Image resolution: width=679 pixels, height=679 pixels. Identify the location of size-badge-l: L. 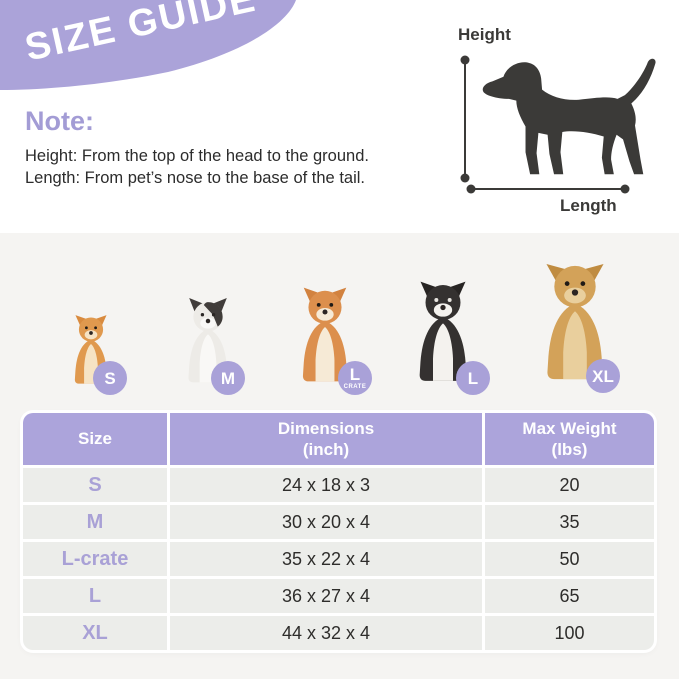
(473, 378).